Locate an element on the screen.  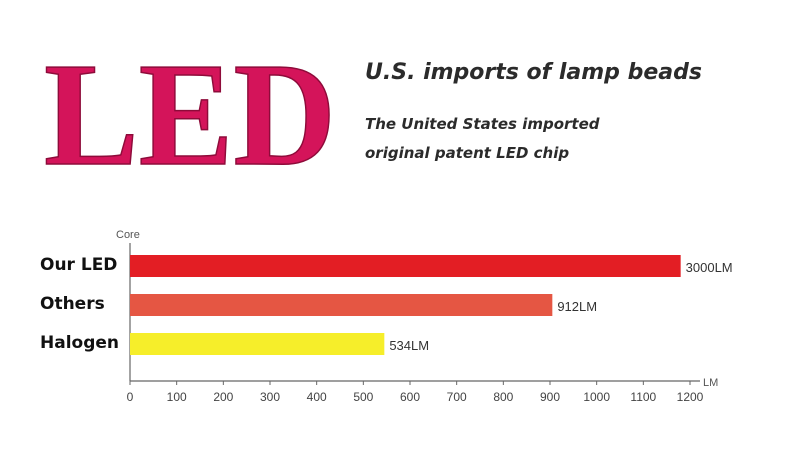
data-label-our-led: 3000LM is located at coordinates (709, 267).